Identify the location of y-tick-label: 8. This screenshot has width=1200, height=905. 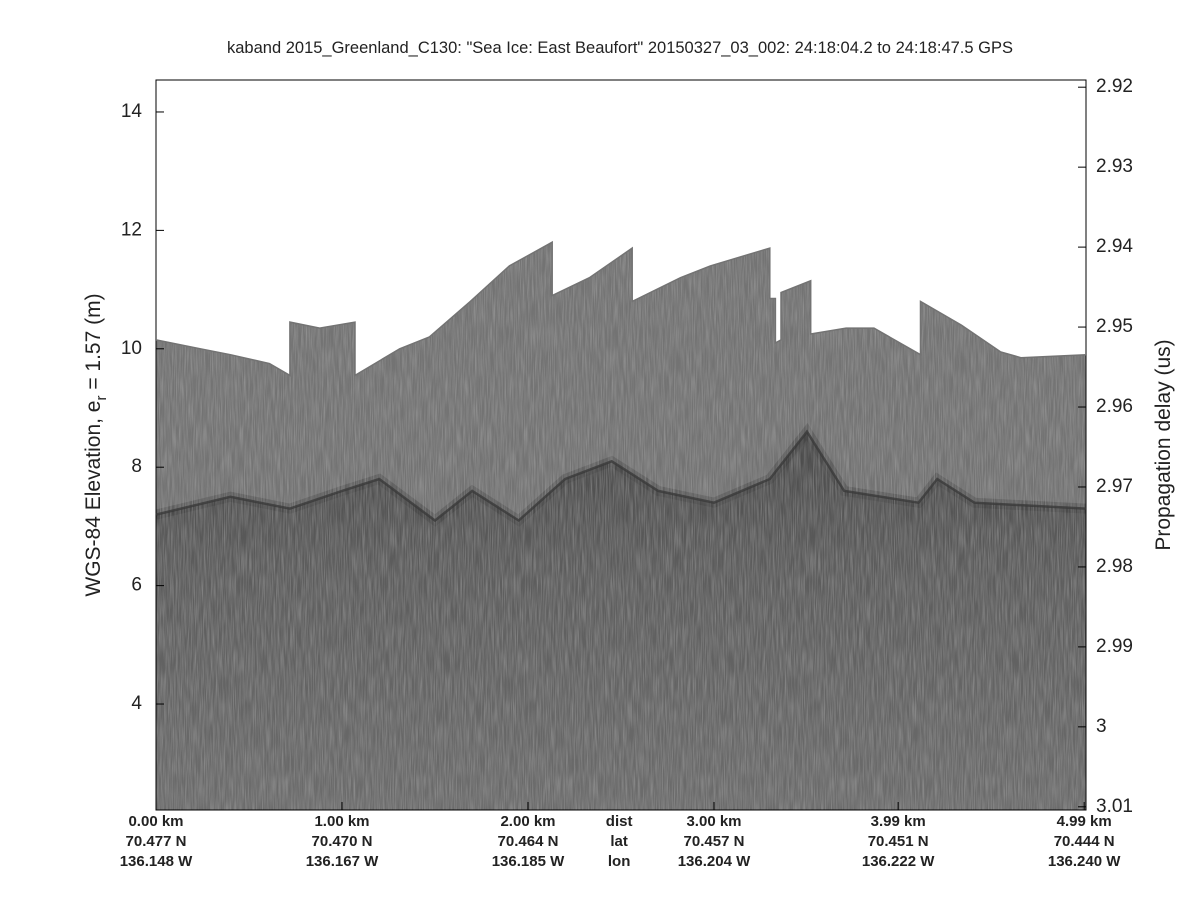
(136, 466).